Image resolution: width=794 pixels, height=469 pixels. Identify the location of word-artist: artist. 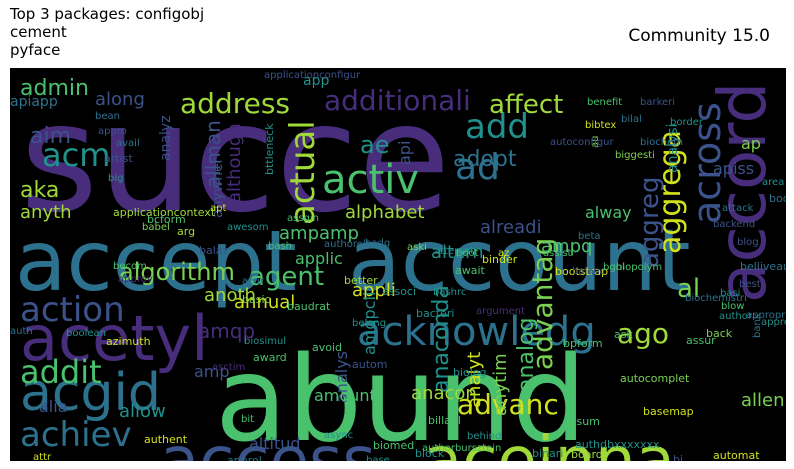
(118, 158).